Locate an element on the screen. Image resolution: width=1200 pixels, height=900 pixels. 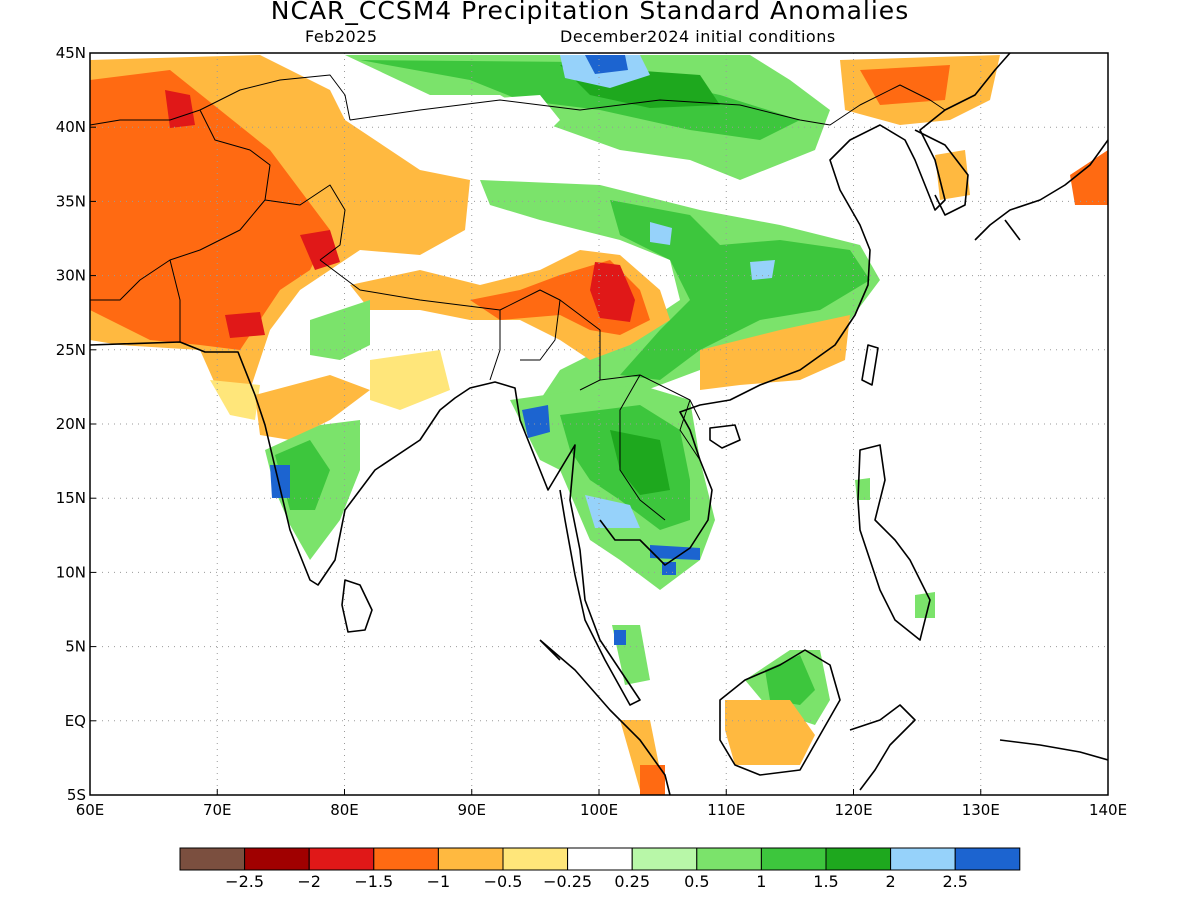
x-tick-label: 120E is located at coordinates (853, 810).